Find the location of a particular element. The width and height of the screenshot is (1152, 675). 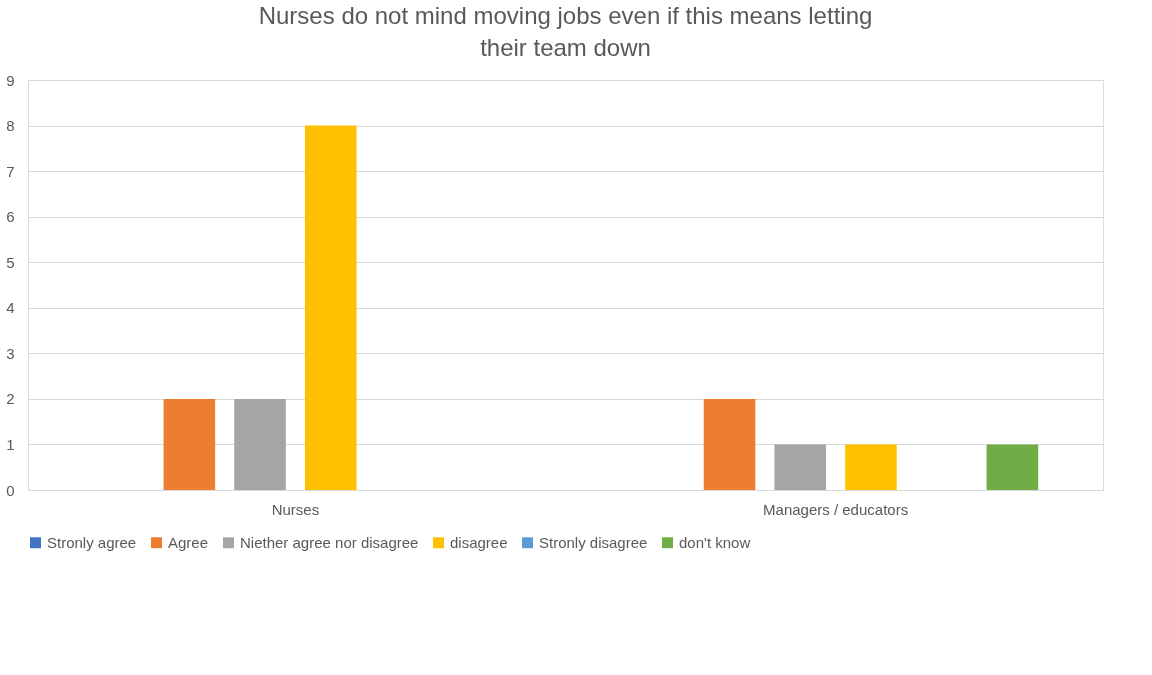

y-tick-label: 6 is located at coordinates (10, 217).